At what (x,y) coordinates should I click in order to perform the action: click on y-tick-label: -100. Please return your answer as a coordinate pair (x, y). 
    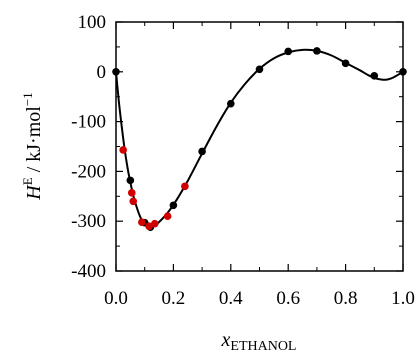
    Looking at the image, I should click on (88, 122).